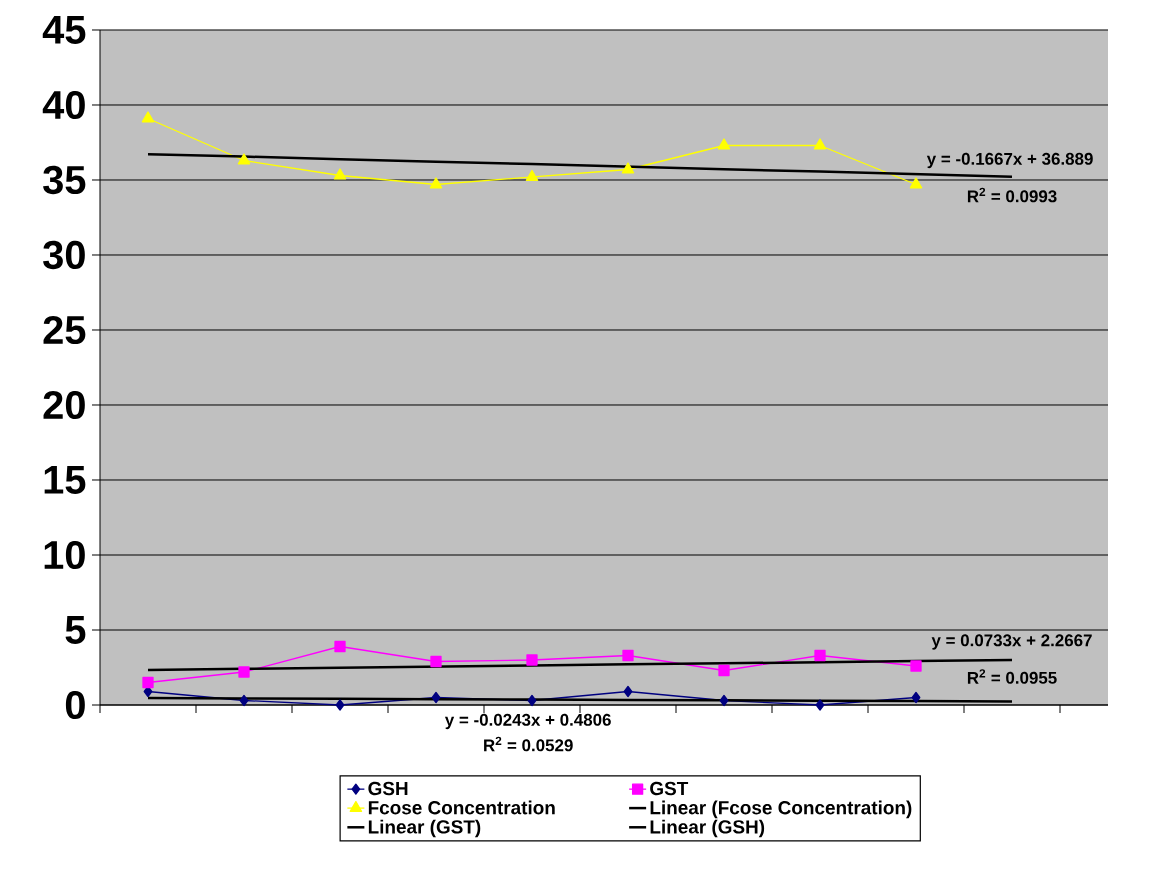 The width and height of the screenshot is (1150, 893). What do you see at coordinates (64, 555) in the screenshot?
I see `y-tick-label: 10` at bounding box center [64, 555].